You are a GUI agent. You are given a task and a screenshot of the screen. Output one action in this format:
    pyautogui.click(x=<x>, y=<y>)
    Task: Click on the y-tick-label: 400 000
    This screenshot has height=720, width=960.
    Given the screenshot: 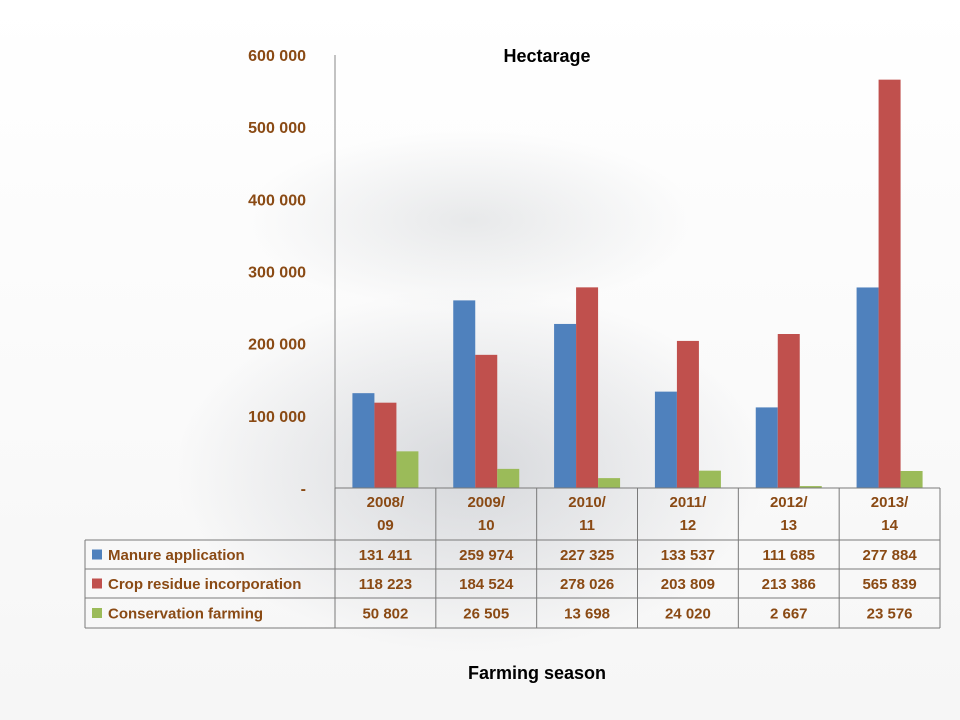 What is the action you would take?
    pyautogui.click(x=277, y=200)
    